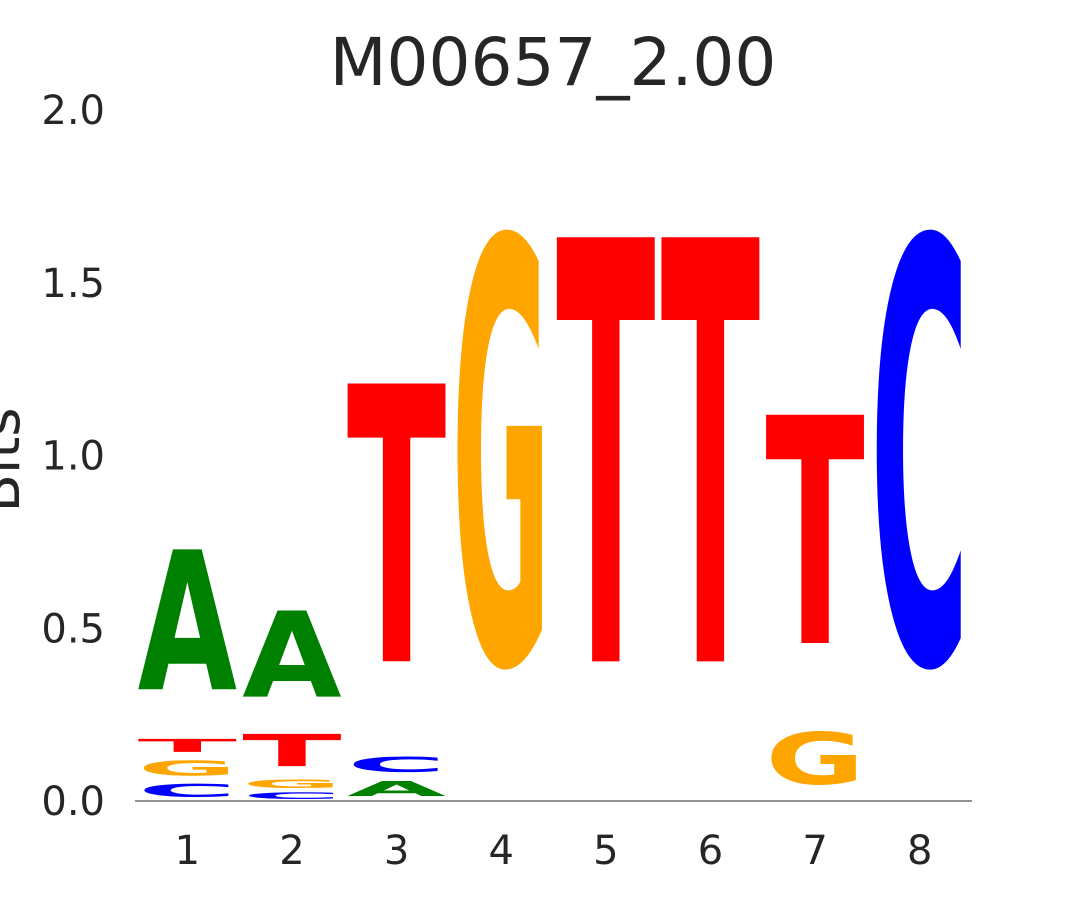  I want to click on logo-column: C, so click(919, 460).